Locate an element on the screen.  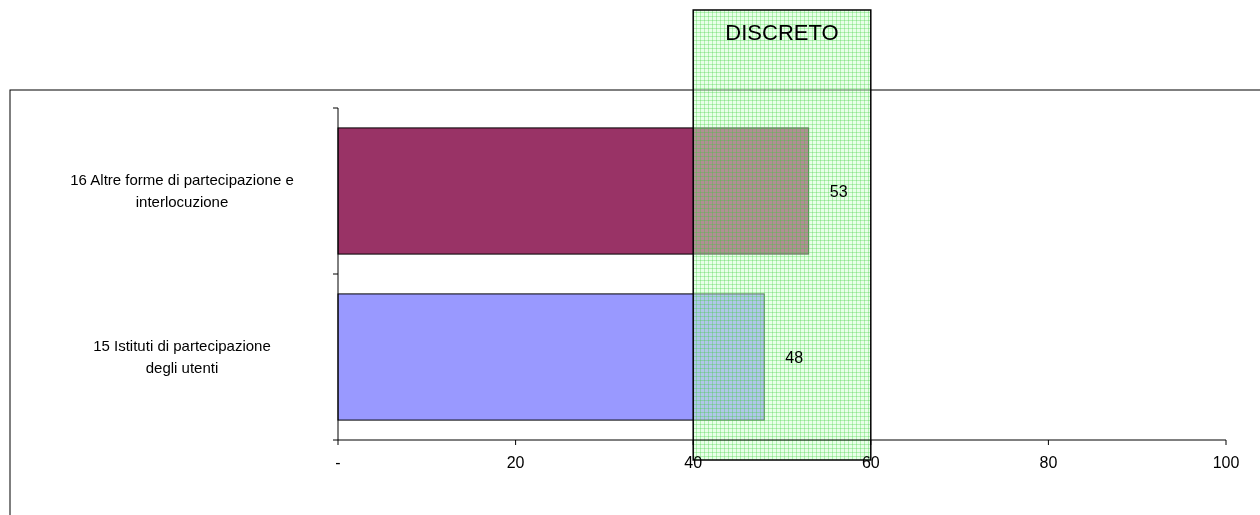
x-tick-label: 60 is located at coordinates (870, 462).